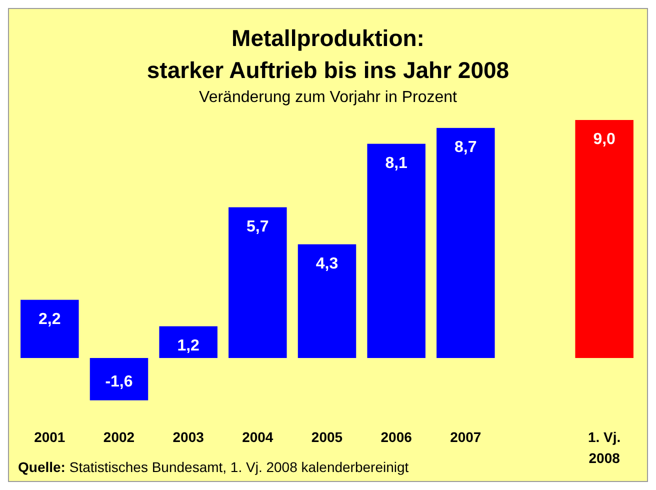  I want to click on data-label: 1,2, so click(188, 345).